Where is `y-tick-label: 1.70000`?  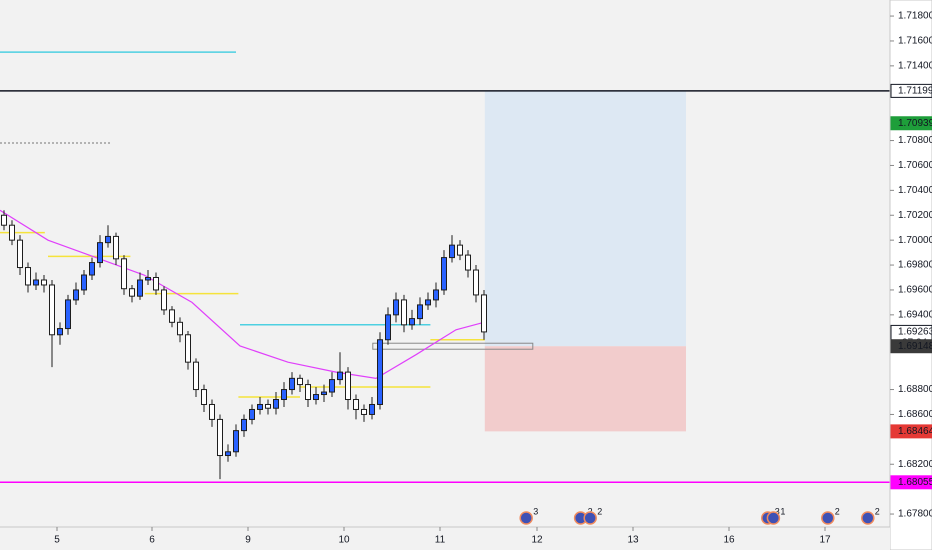 y-tick-label: 1.70000 is located at coordinates (915, 240).